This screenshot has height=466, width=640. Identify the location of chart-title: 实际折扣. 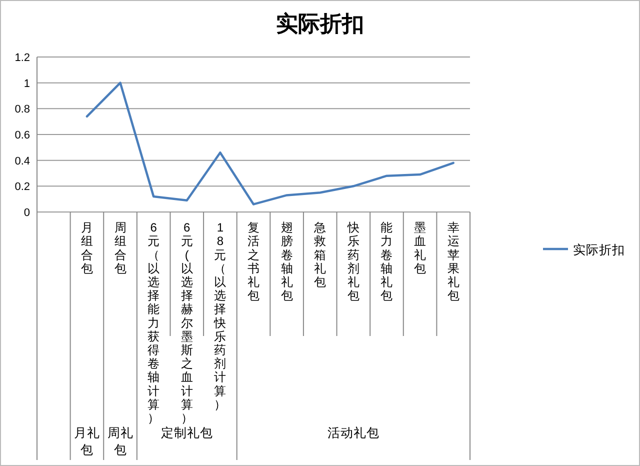
(320, 23).